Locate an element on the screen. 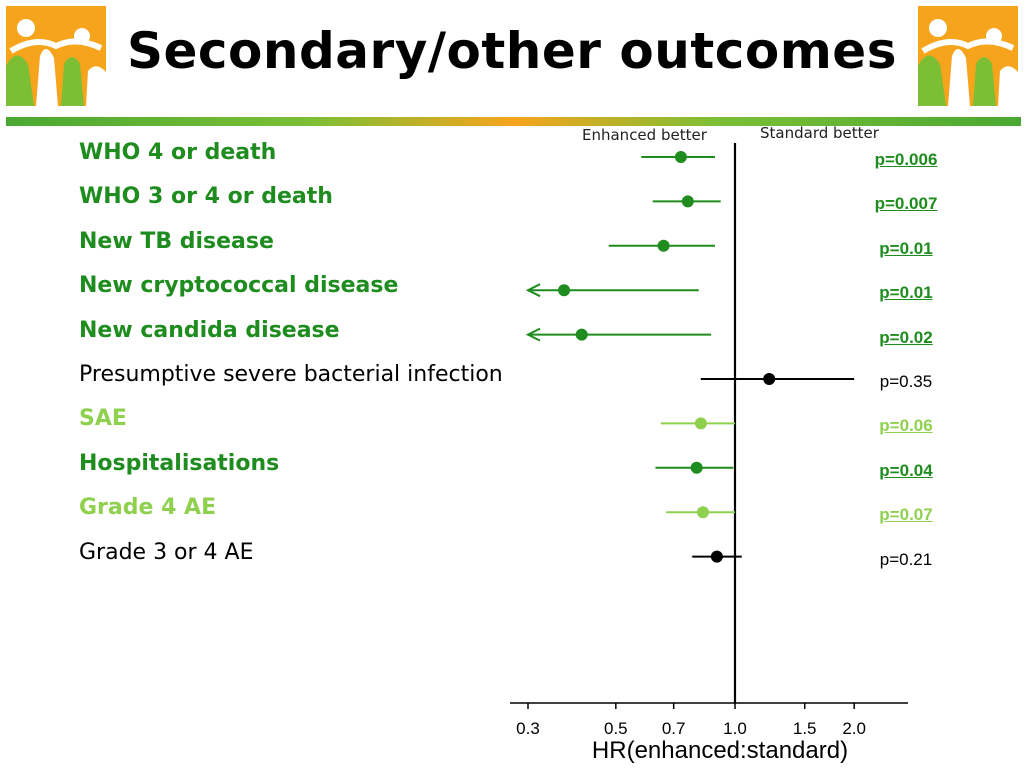 The height and width of the screenshot is (768, 1024). enhanced-better-label: Enhanced better is located at coordinates (644, 135).